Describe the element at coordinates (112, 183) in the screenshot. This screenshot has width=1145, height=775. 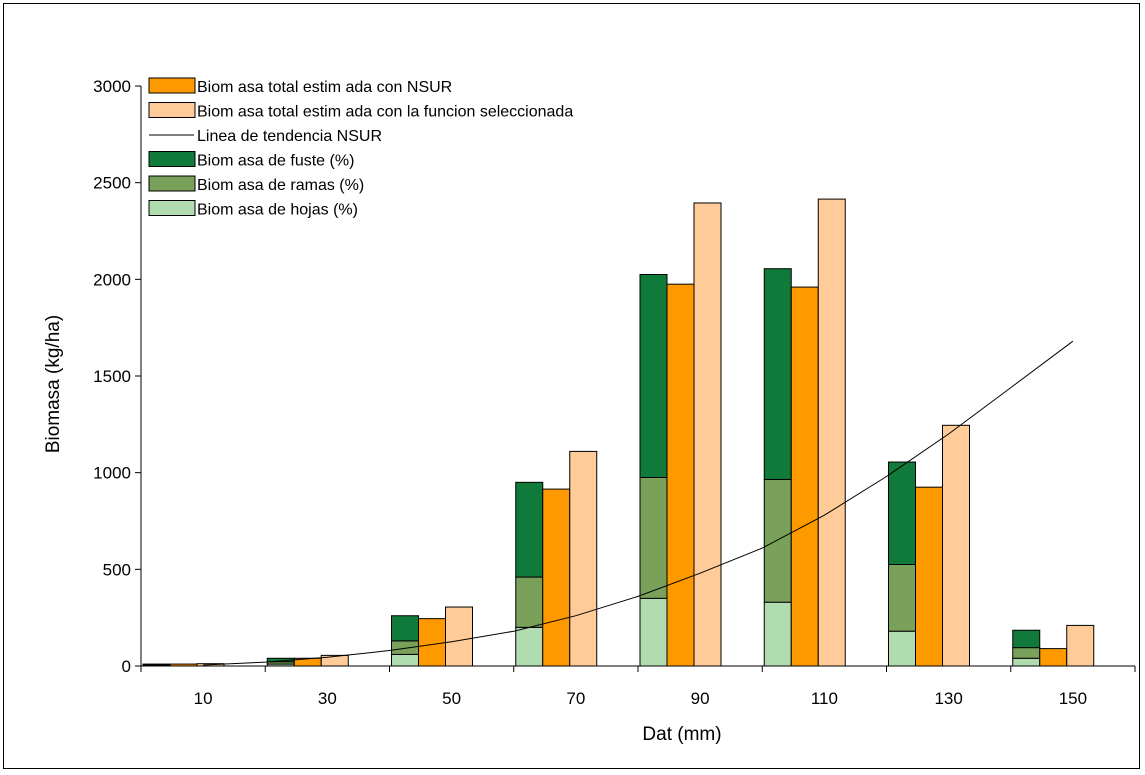
I see `y-tick-label-2500: 2500` at that location.